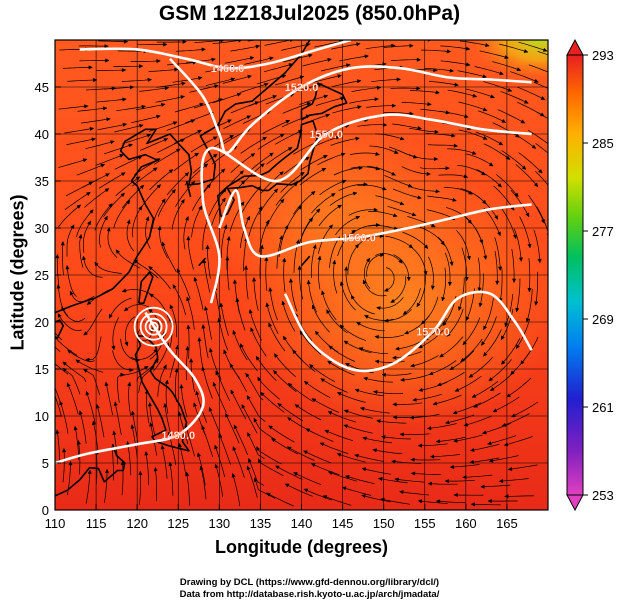  Describe the element at coordinates (96, 523) in the screenshot. I see `x-tick-label: 115` at that location.